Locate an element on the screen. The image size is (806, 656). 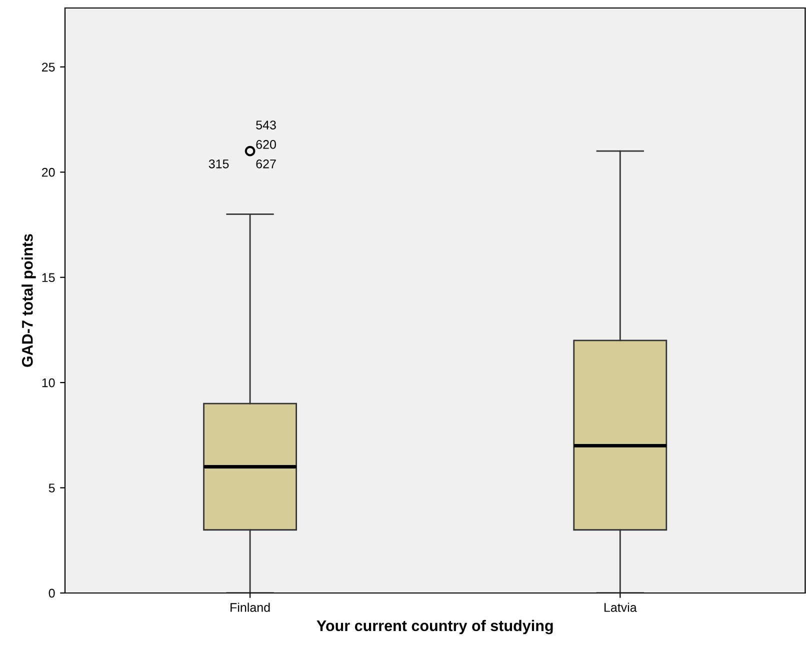
x-axis-title: Your current country of studying is located at coordinates (434, 627).